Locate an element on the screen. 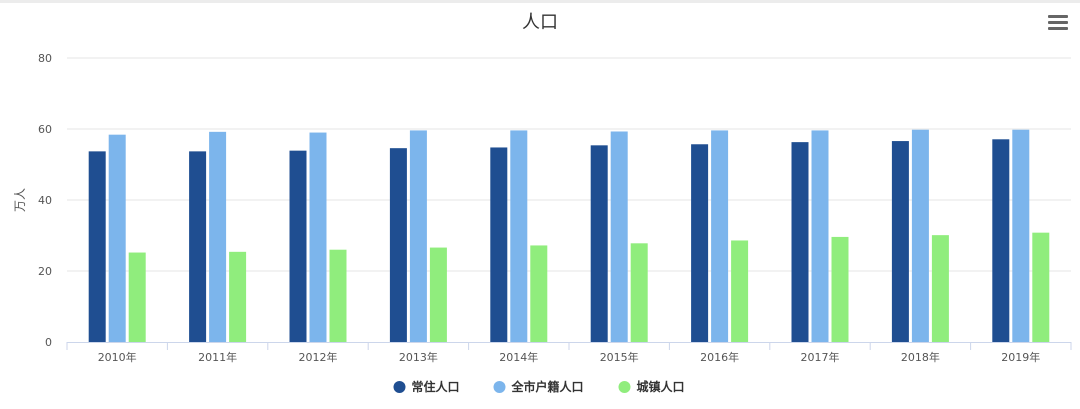 This screenshot has width=1080, height=409. y-tick-label: 20 is located at coordinates (45, 271).